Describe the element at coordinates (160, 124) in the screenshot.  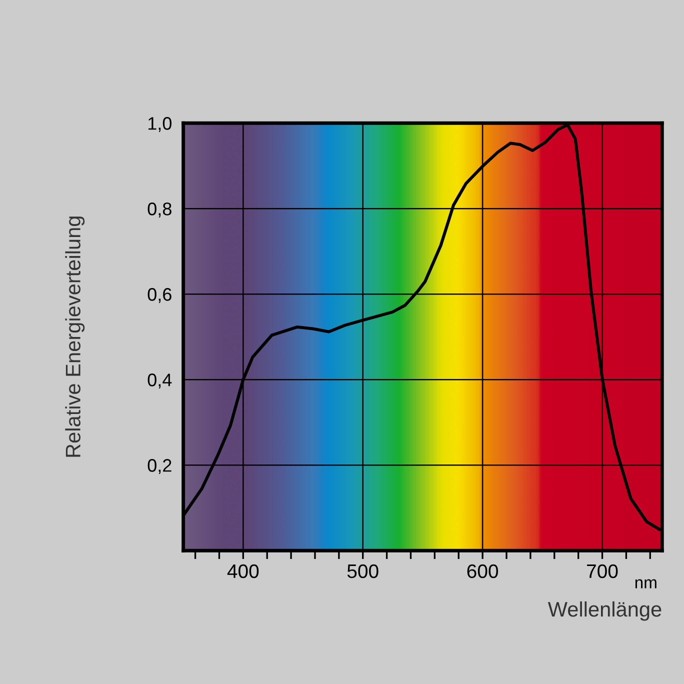
I see `y-tick-label: 1,0` at that location.